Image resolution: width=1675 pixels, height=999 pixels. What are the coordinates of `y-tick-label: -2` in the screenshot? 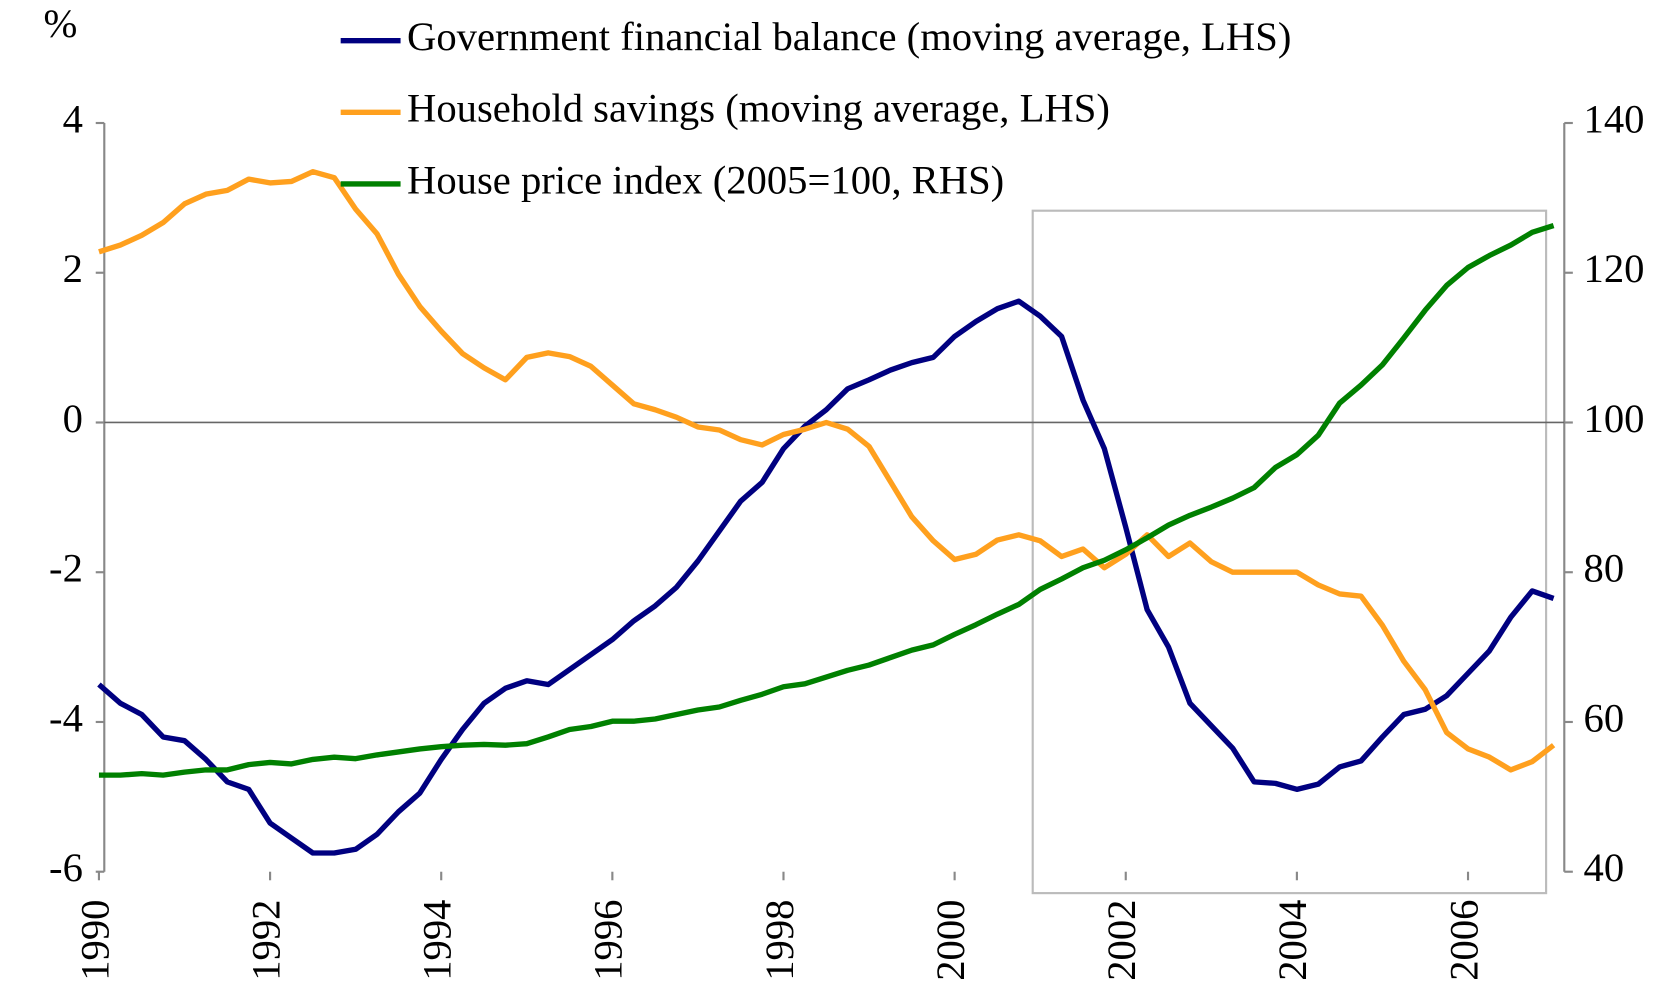 It's located at (66, 568).